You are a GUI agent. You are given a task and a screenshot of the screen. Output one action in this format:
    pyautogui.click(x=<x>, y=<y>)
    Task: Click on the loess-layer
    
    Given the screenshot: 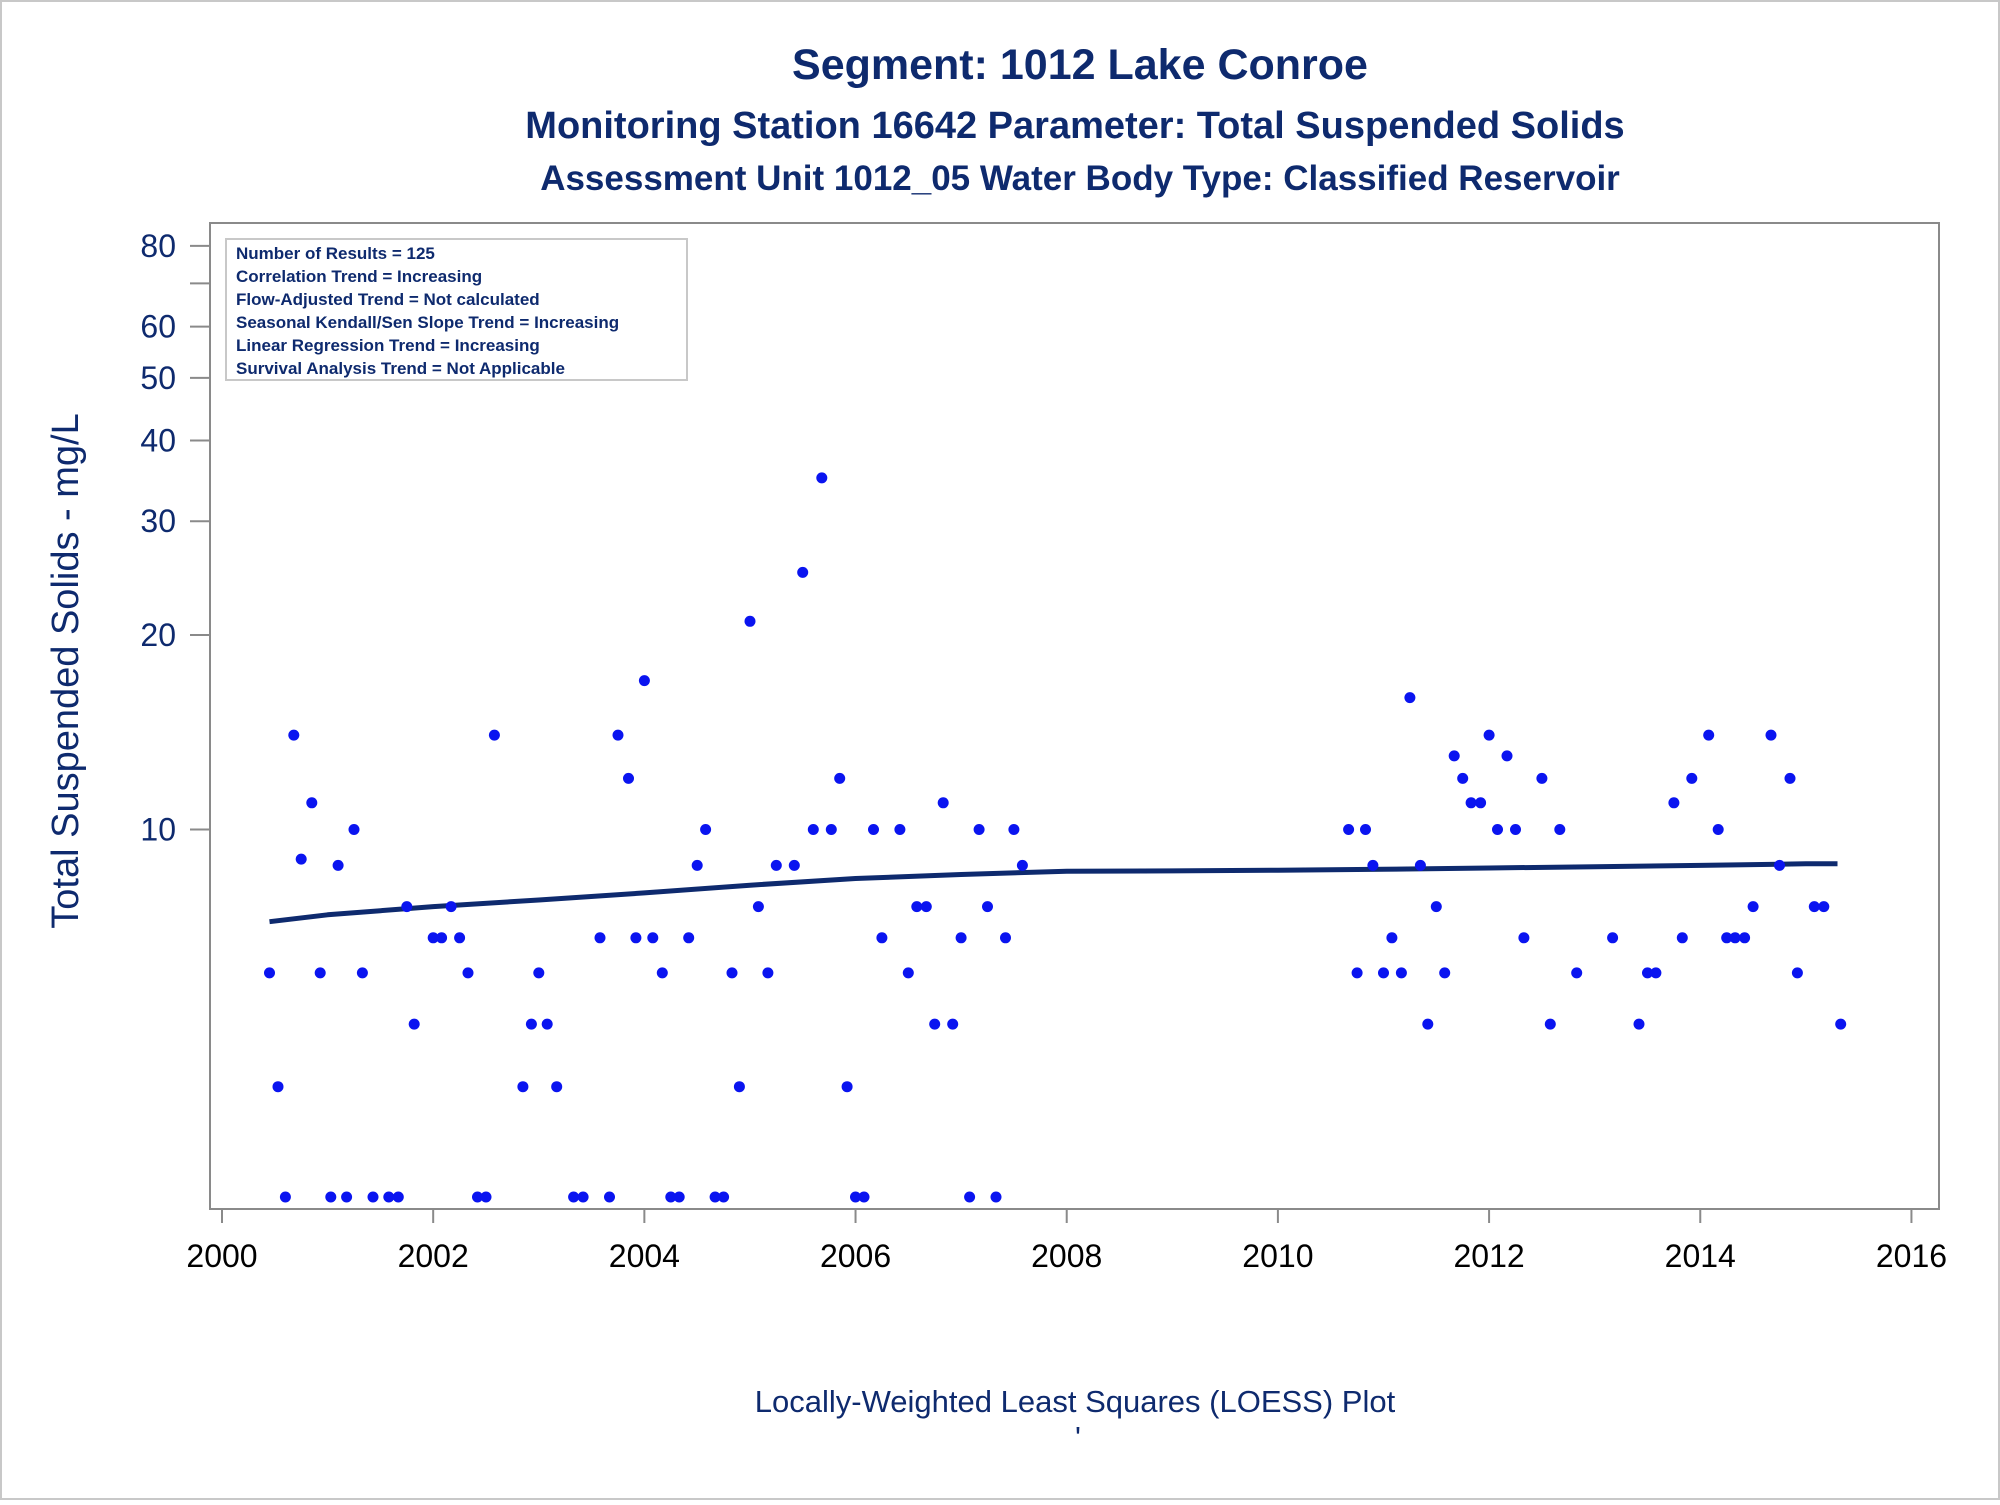 What is the action you would take?
    pyautogui.click(x=1053, y=893)
    